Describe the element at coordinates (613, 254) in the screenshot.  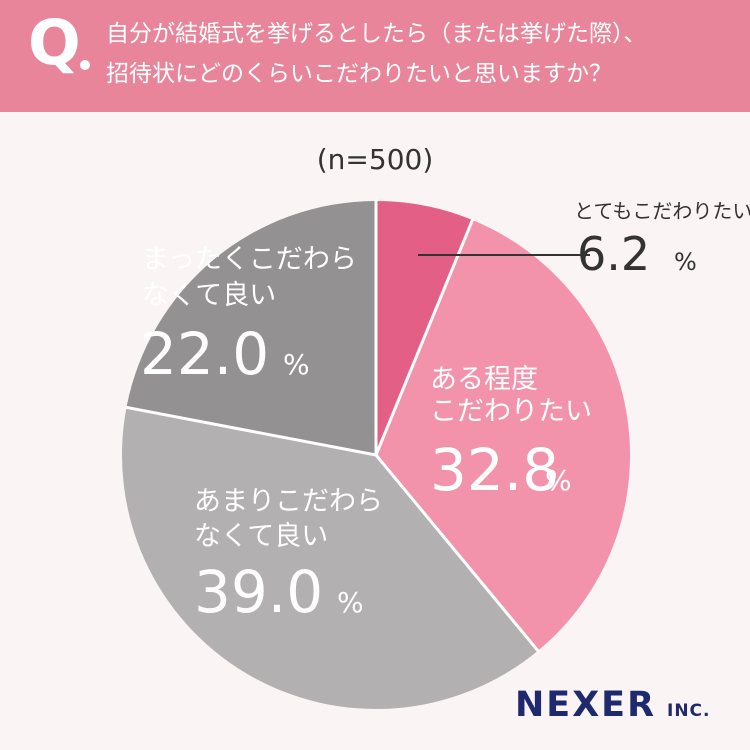
I see `slice-value-1: 6.2` at that location.